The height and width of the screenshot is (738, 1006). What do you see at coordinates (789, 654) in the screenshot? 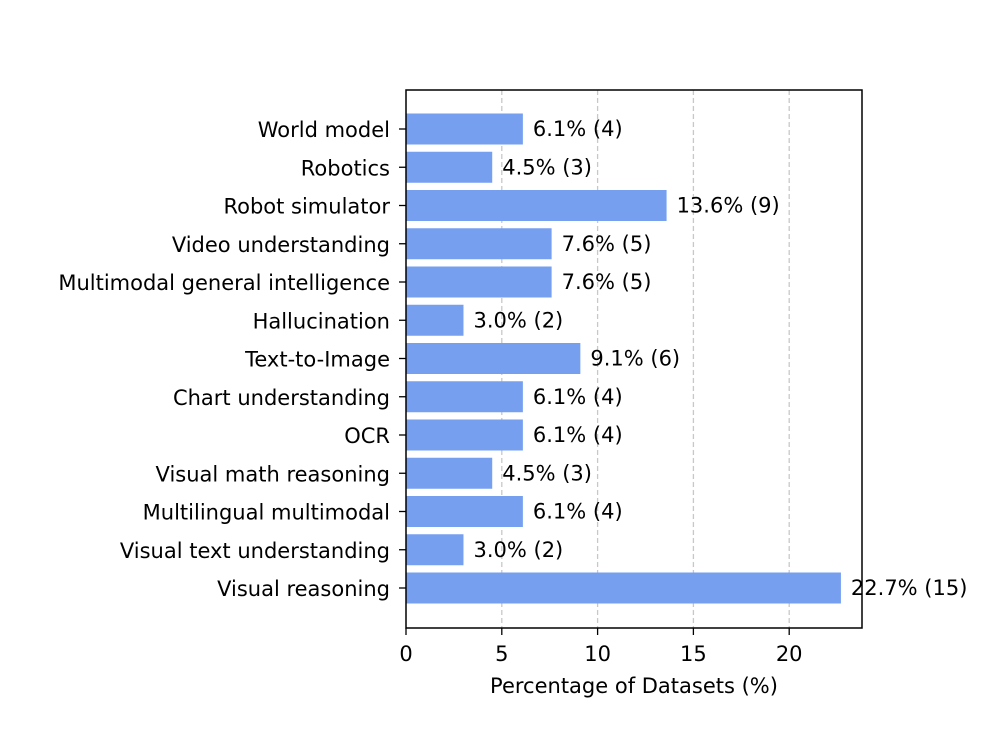
I see `x-tick-label: 20` at bounding box center [789, 654].